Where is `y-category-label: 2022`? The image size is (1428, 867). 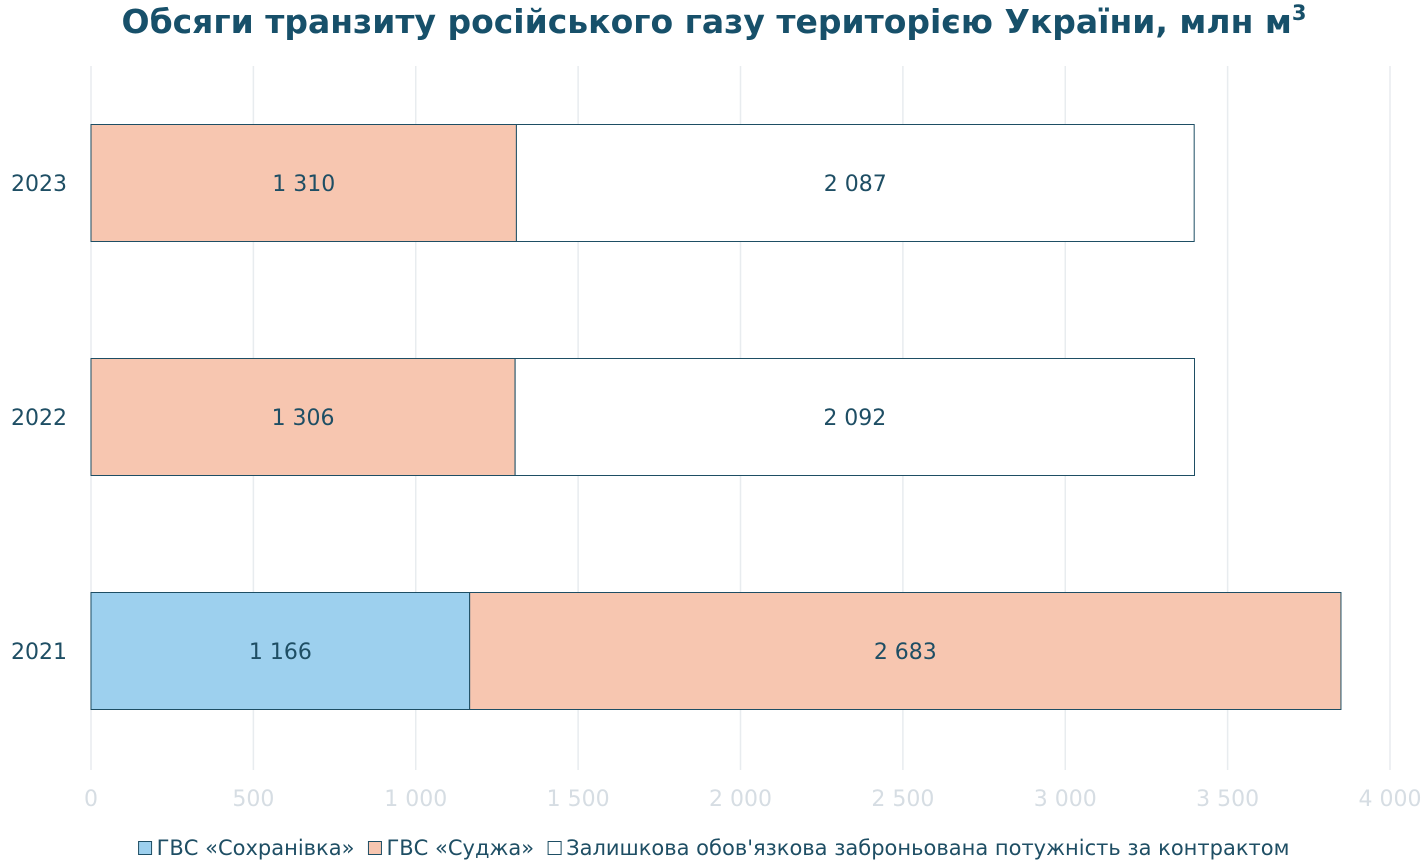
y-category-label: 2022 is located at coordinates (39, 418).